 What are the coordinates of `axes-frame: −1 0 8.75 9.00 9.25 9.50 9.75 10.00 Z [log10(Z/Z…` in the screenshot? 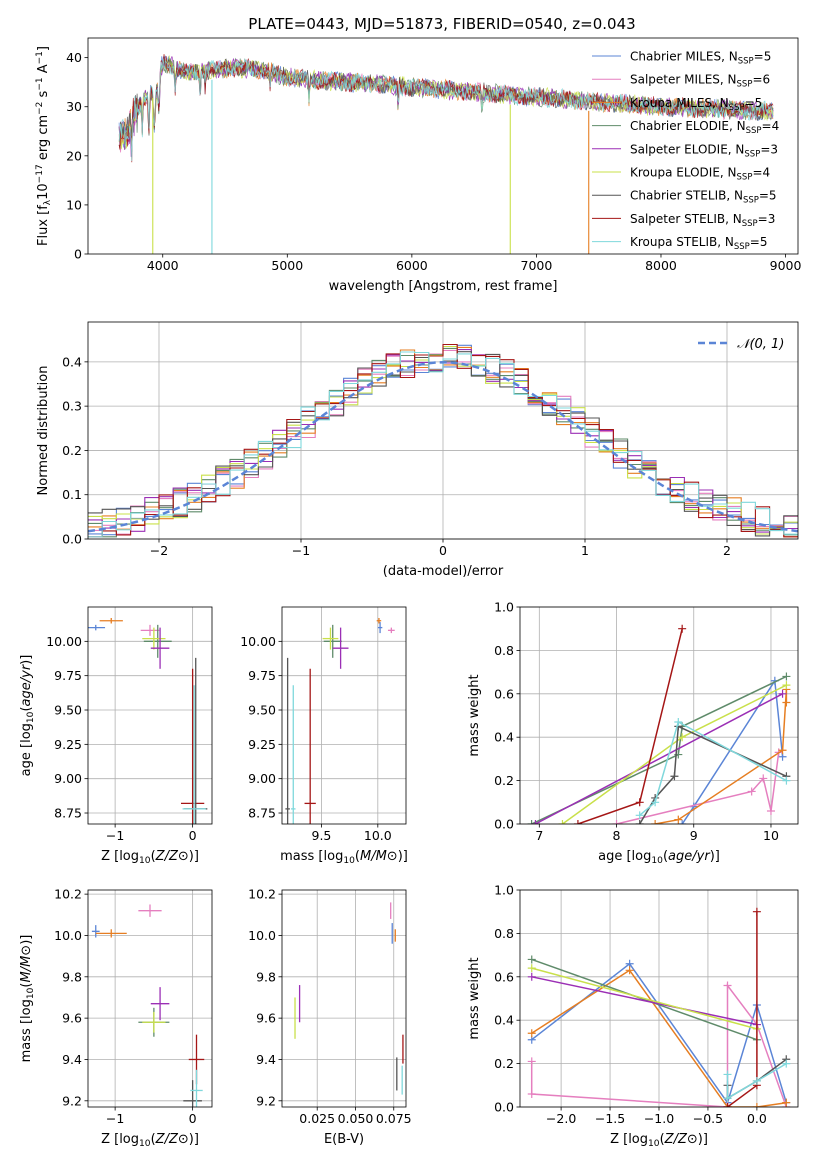 It's located at (116, 736).